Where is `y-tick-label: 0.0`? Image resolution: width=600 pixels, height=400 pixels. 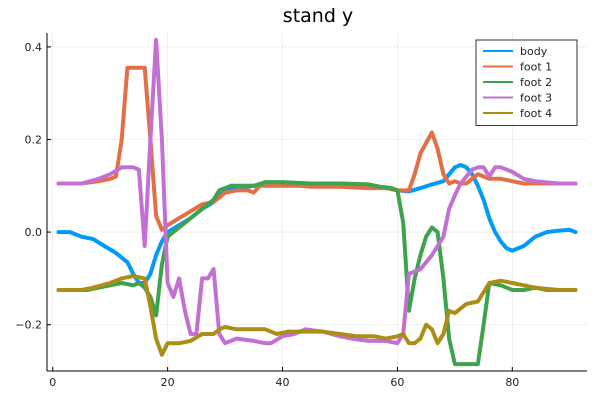
y-tick-label: 0.0 is located at coordinates (34, 232).